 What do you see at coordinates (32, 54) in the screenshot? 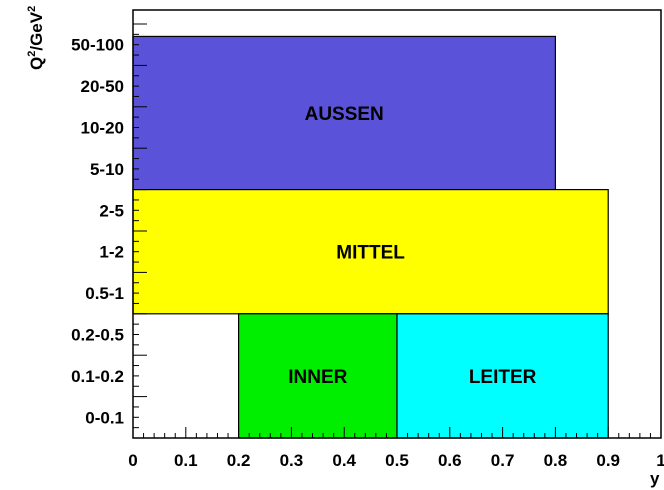
I see `y-axis-label-sup1: 2` at bounding box center [32, 54].